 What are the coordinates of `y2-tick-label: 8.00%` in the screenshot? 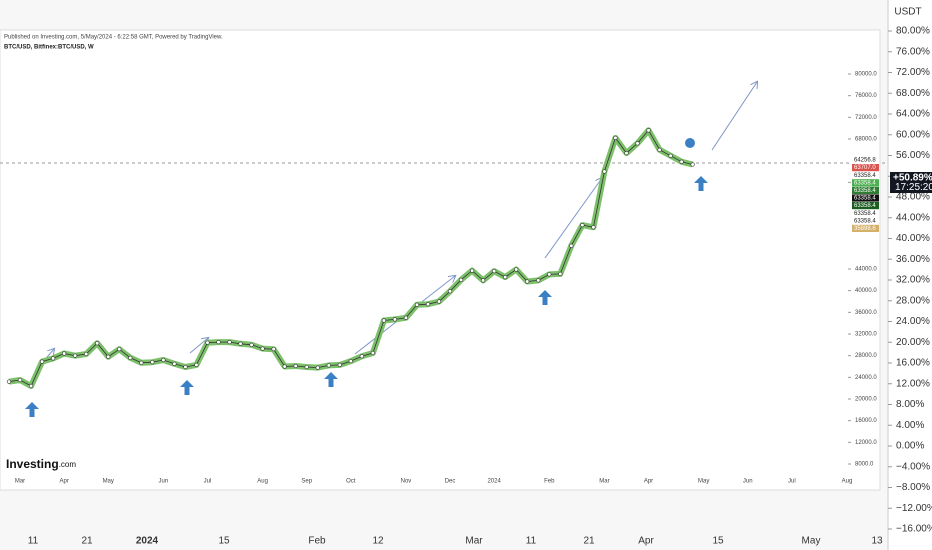 It's located at (910, 404).